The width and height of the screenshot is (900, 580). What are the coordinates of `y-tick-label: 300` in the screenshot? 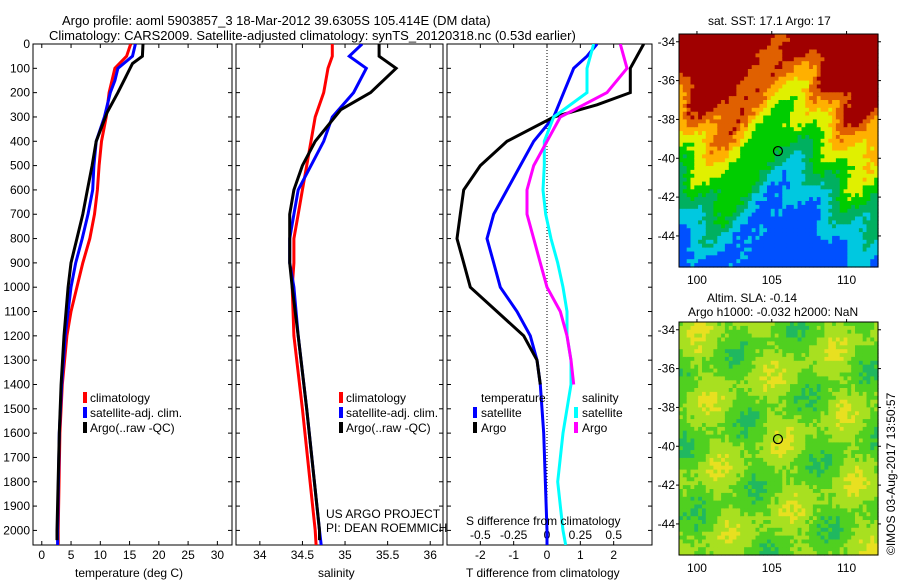 It's located at (20, 117).